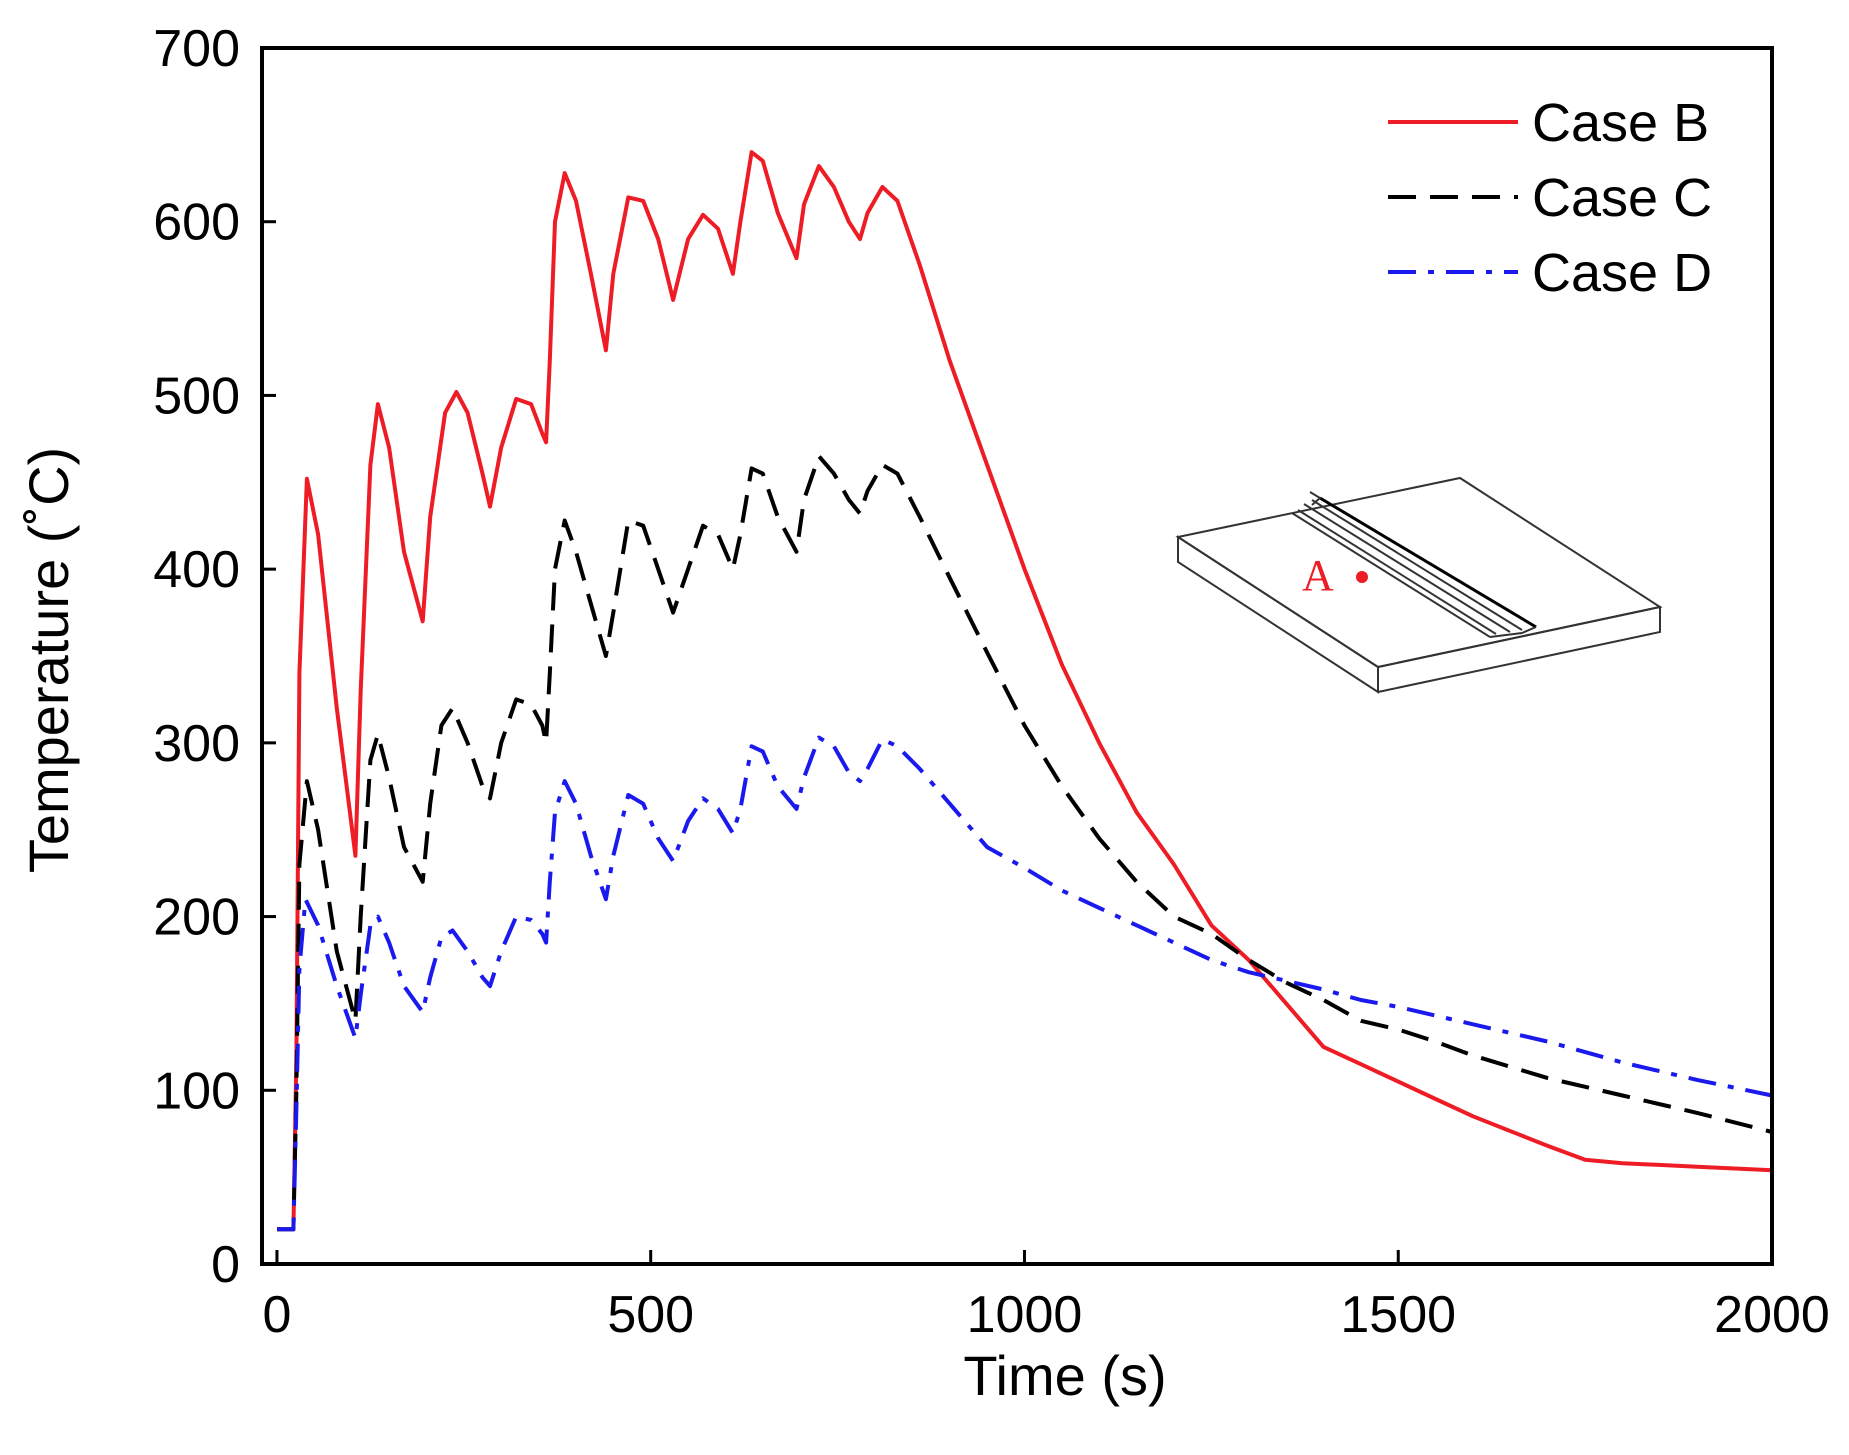  I want to click on legend-label-case-c: Case C, so click(1622, 198).